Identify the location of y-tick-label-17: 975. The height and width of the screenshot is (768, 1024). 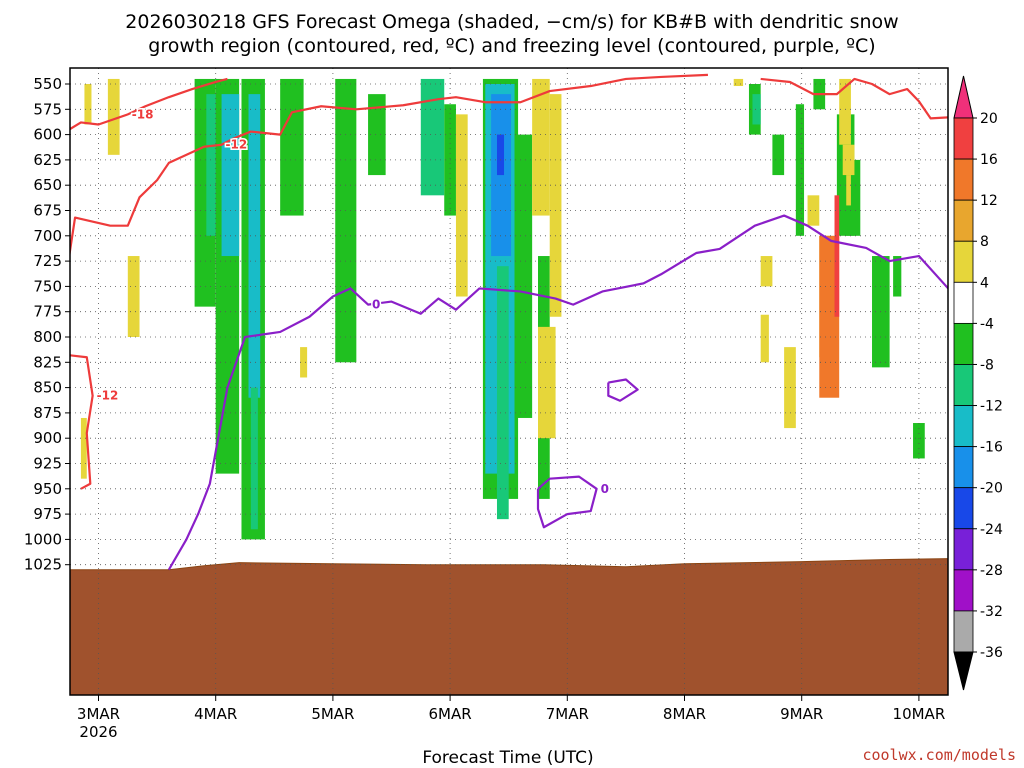
(47, 514).